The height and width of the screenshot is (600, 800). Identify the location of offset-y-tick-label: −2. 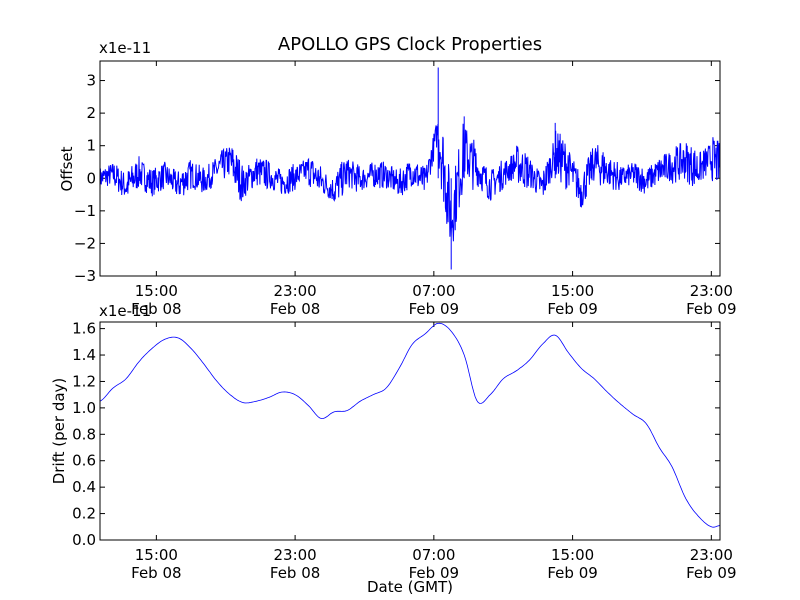
(85, 243).